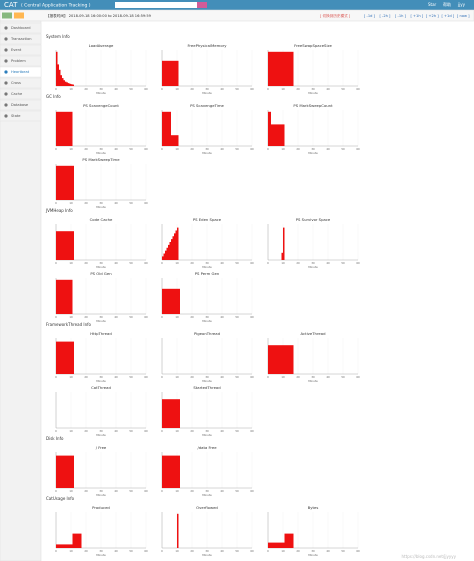 The height and width of the screenshot is (561, 474). What do you see at coordinates (313, 507) in the screenshot?
I see `chart-title: Bytes` at bounding box center [313, 507].